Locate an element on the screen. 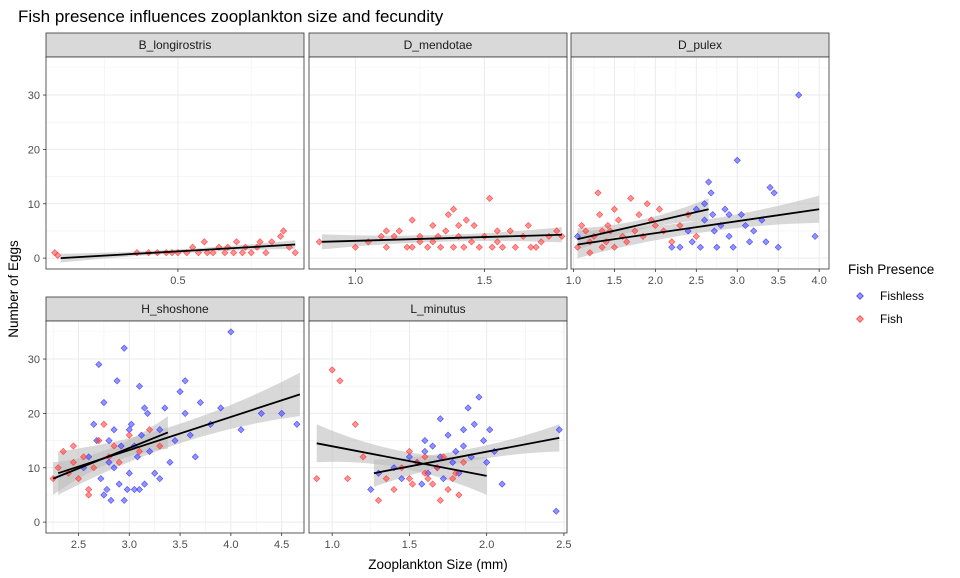  facet-label: H_shoshone is located at coordinates (175, 309).